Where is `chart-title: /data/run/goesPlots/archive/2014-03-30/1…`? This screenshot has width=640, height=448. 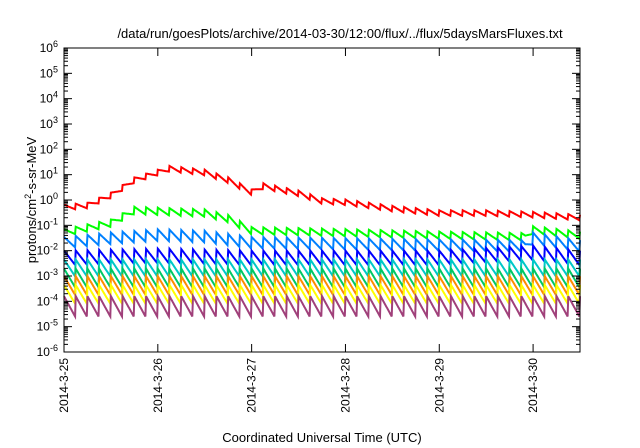 chart-title: /data/run/goesPlots/archive/2014-03-30/1… is located at coordinates (340, 33).